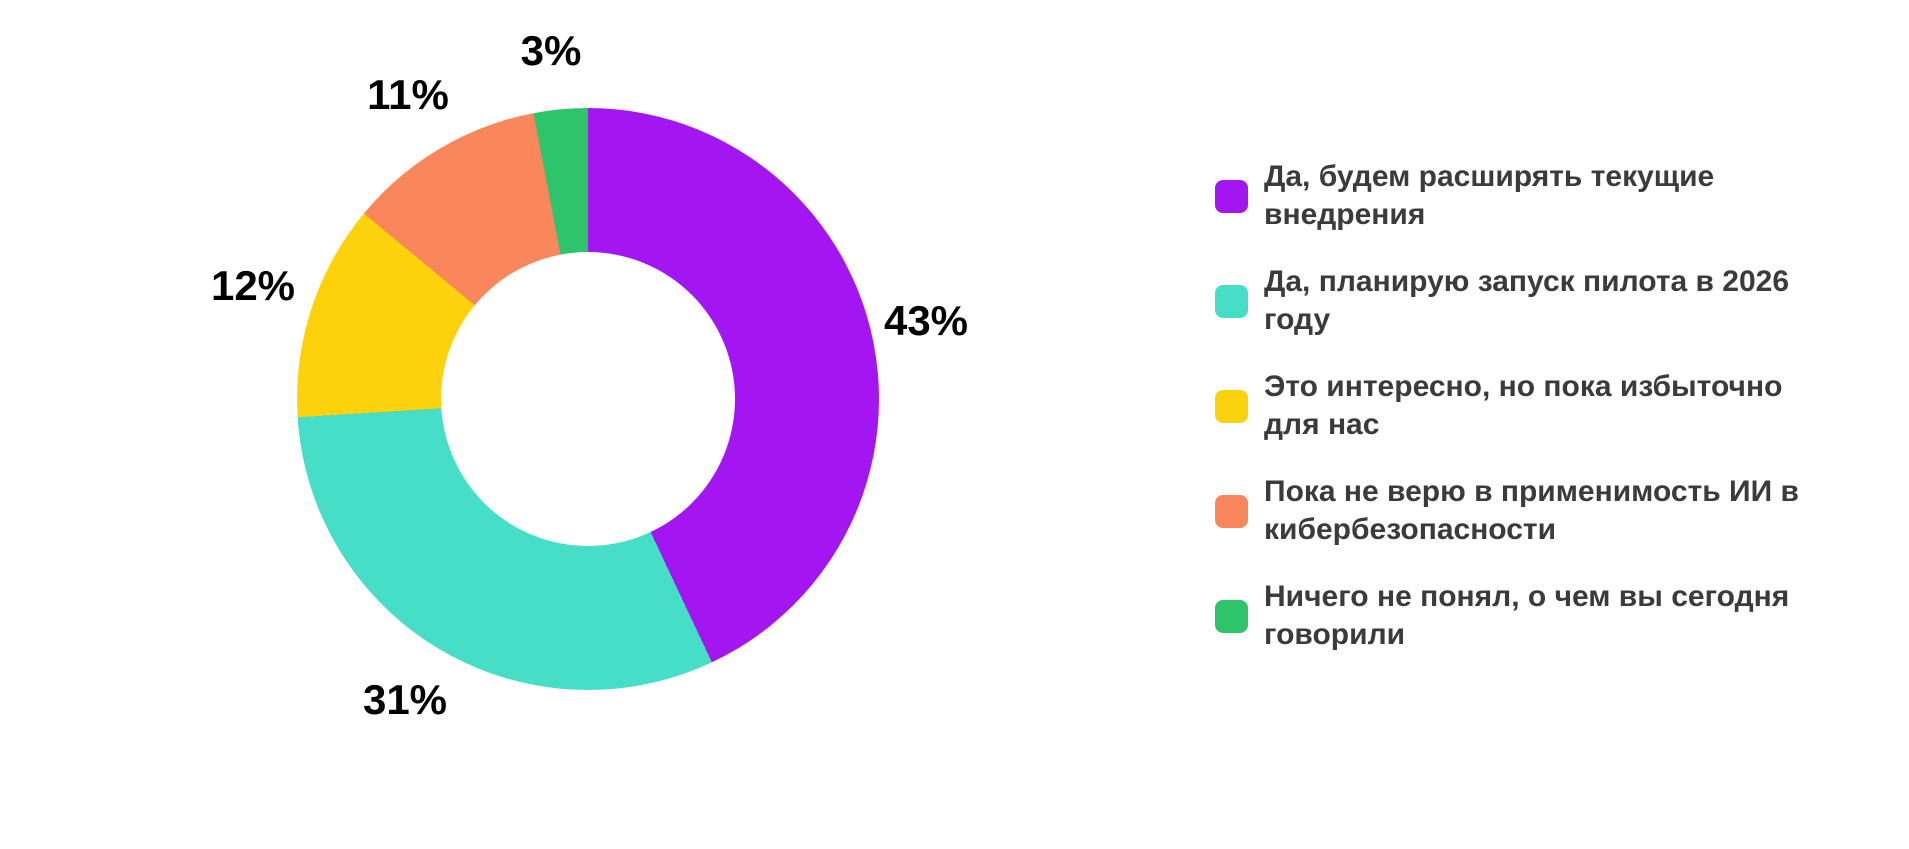  I want to click on slice-value-label: 31%, so click(405, 699).